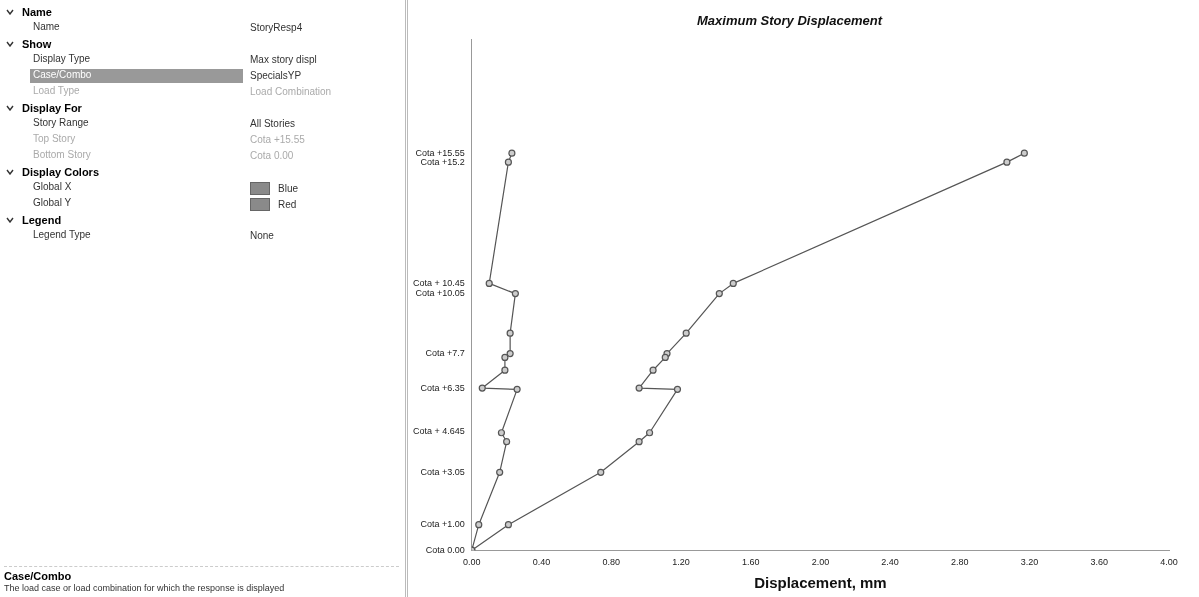  Describe the element at coordinates (276, 27) in the screenshot. I see `text: StoryResp4` at that location.